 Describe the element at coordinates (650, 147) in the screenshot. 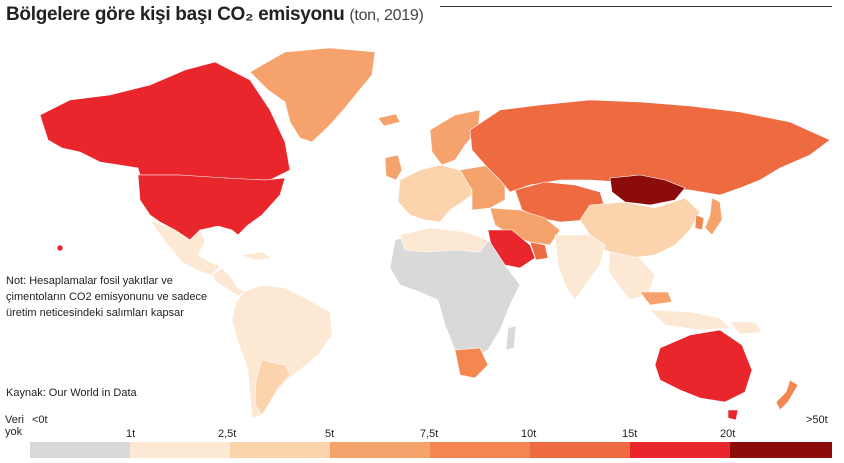

I see `region-russia` at that location.